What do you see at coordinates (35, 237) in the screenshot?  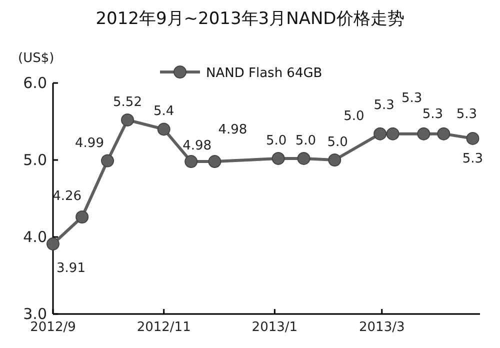 I see `y-tick-label: 4.0` at bounding box center [35, 237].